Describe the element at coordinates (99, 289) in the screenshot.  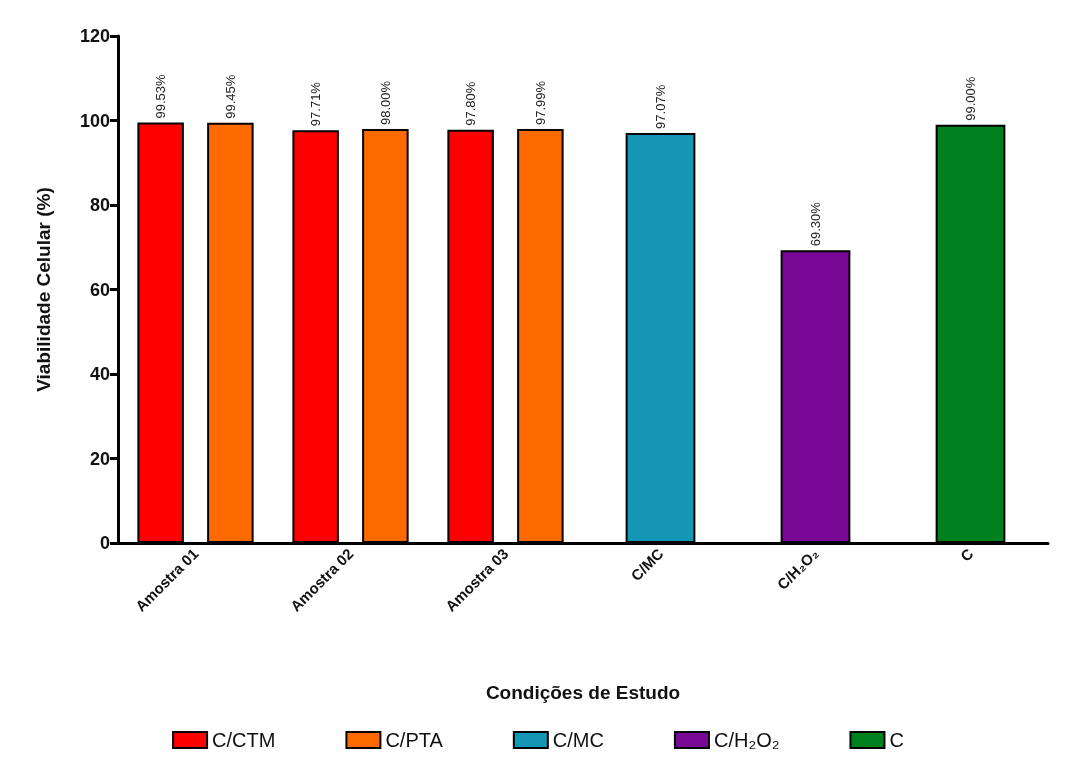
I see `y-tick-label: 60` at that location.